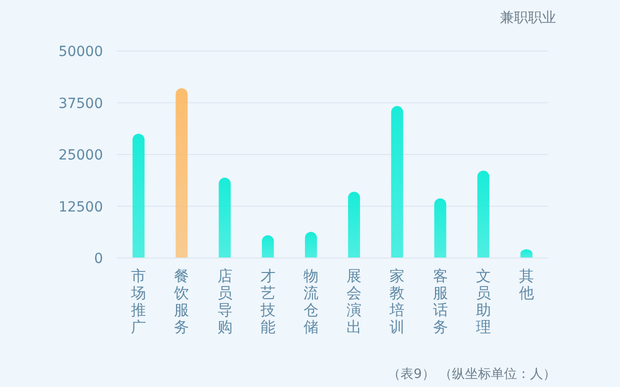  Describe the element at coordinates (80, 52) in the screenshot. I see `y-tick-label: 50000` at that location.